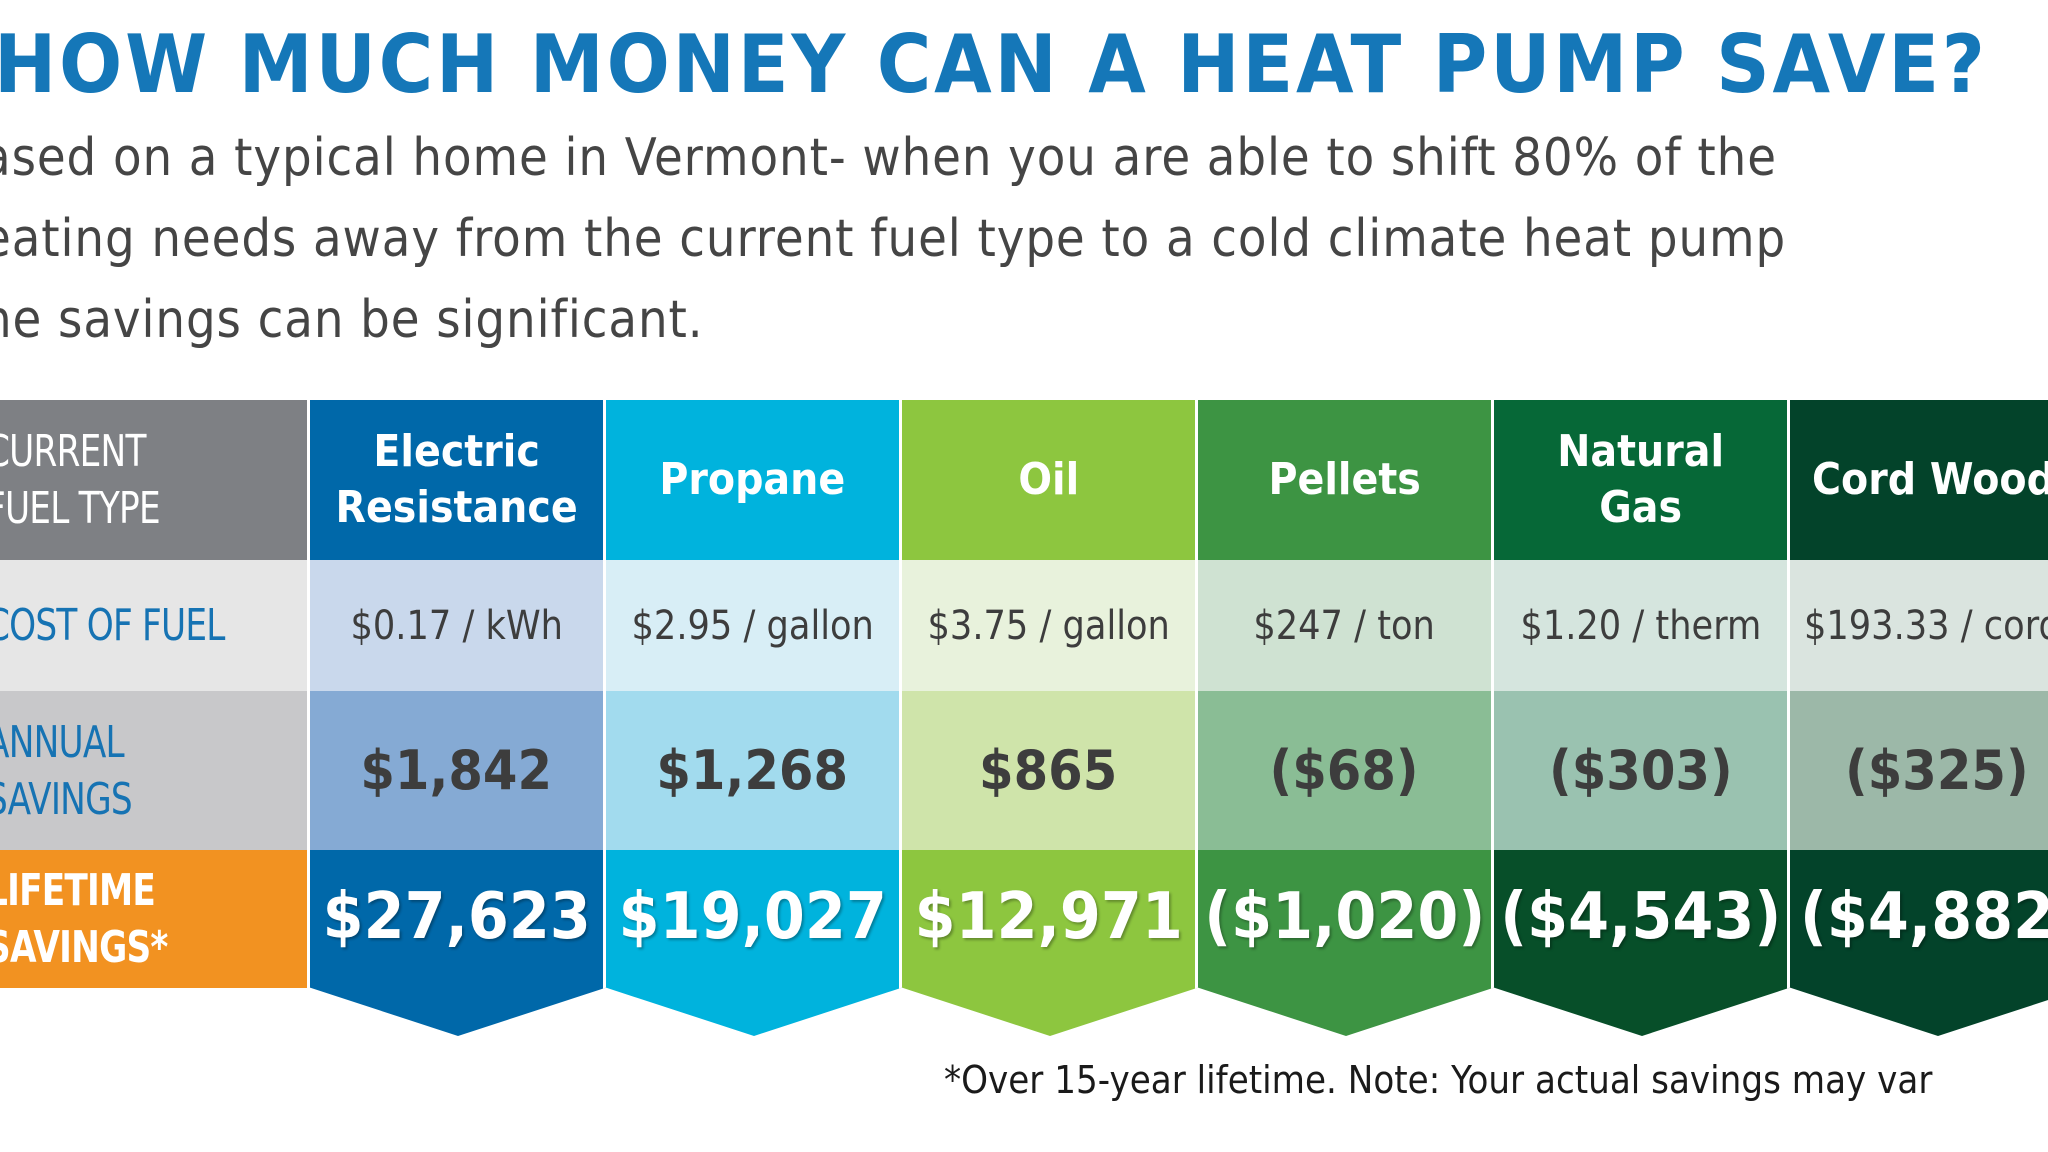 The width and height of the screenshot is (2048, 1152). Describe the element at coordinates (1919, 480) in the screenshot. I see `header-cord-wood: Cord Wood` at that location.